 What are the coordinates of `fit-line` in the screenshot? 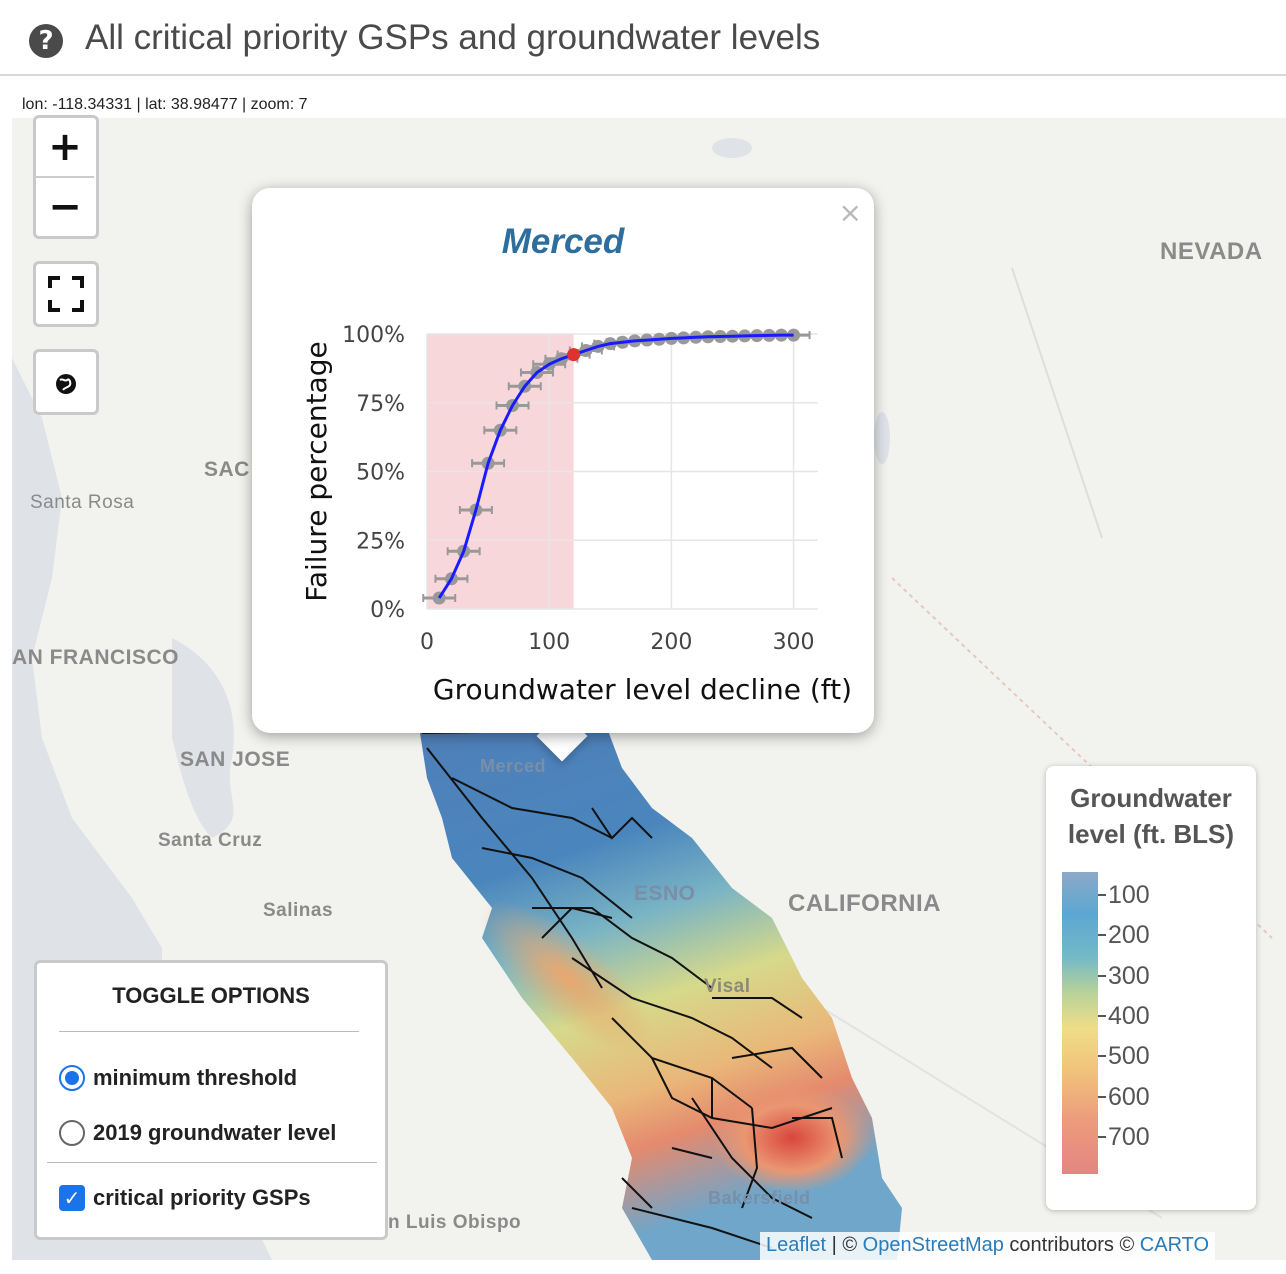 It's located at (615, 466).